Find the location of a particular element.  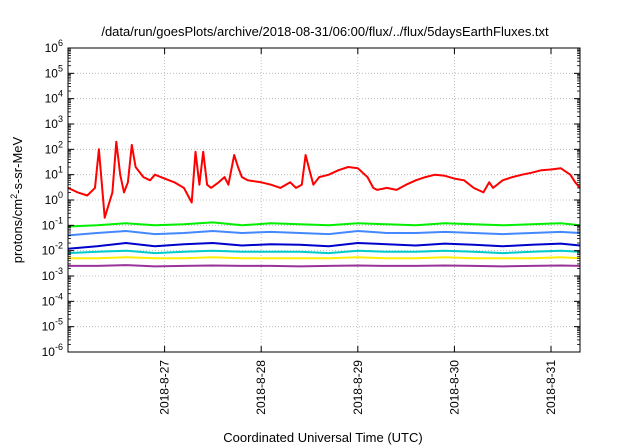

y-tick-label: 10⁻³ is located at coordinates (52, 274).